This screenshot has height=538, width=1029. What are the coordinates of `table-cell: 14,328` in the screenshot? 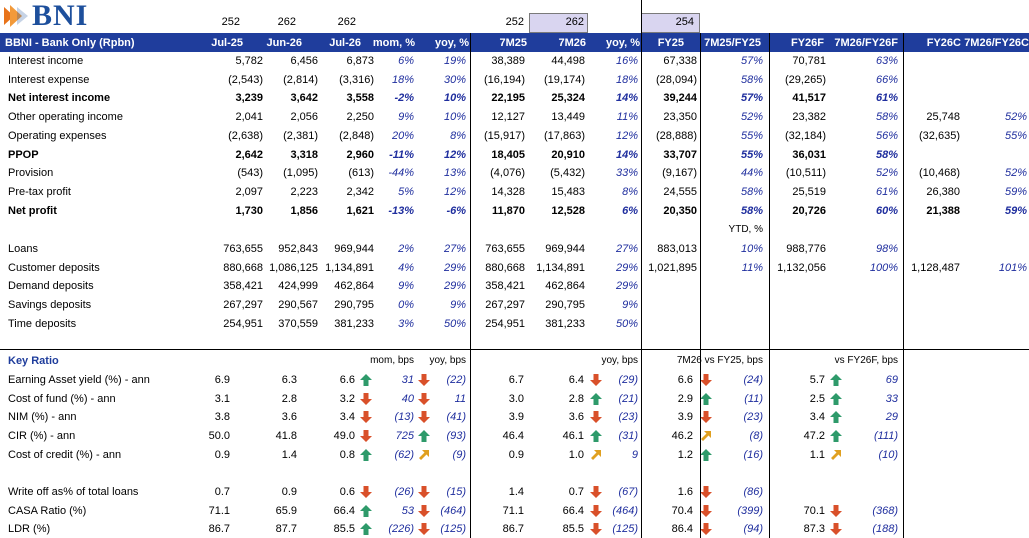 It's located at (508, 192).